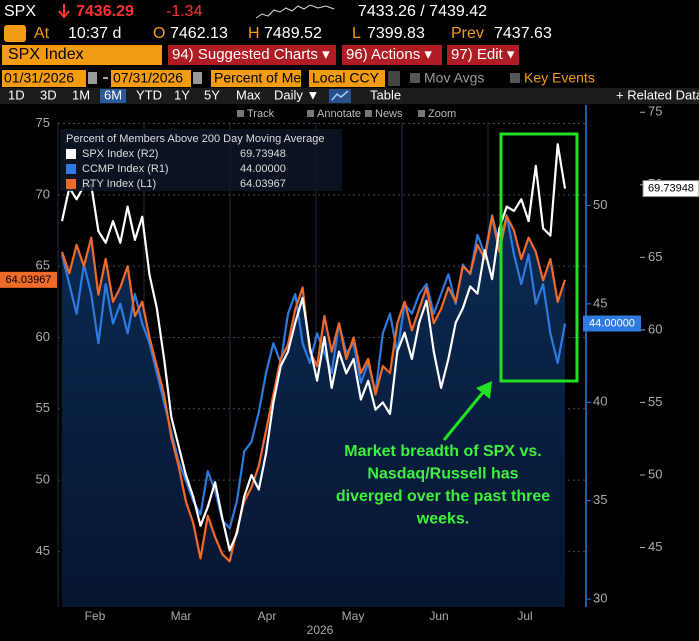  I want to click on end-date: 07/31/2026, so click(148, 78).